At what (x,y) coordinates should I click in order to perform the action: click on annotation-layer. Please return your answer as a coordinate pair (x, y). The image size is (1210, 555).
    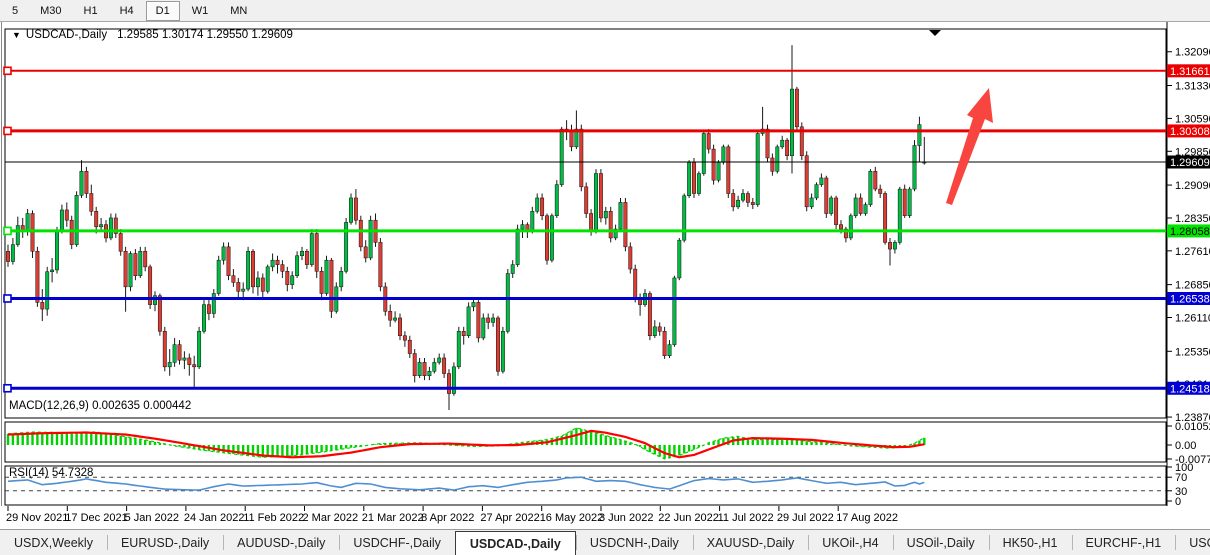
    Looking at the image, I should click on (969, 146).